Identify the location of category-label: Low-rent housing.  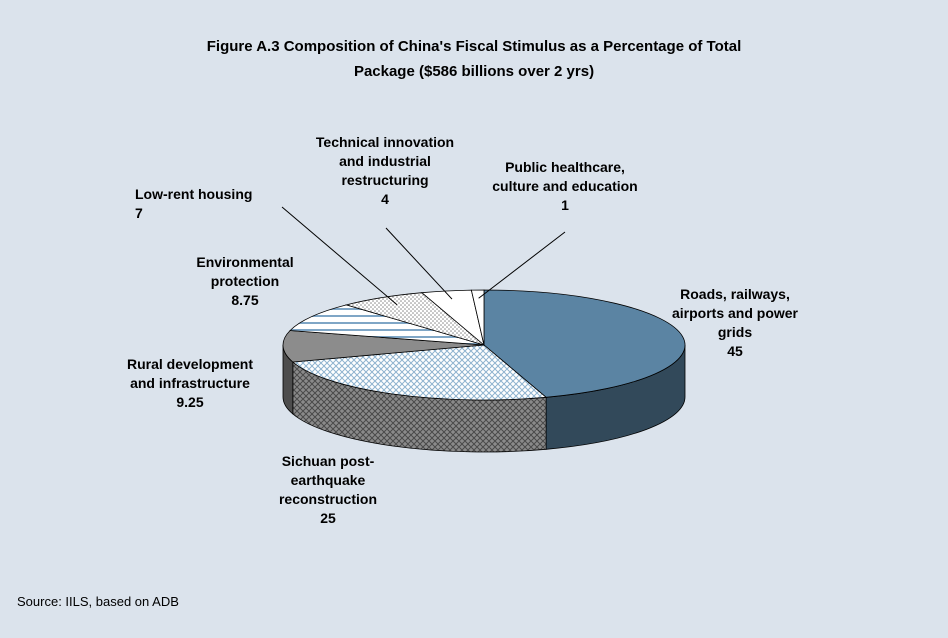
(194, 194).